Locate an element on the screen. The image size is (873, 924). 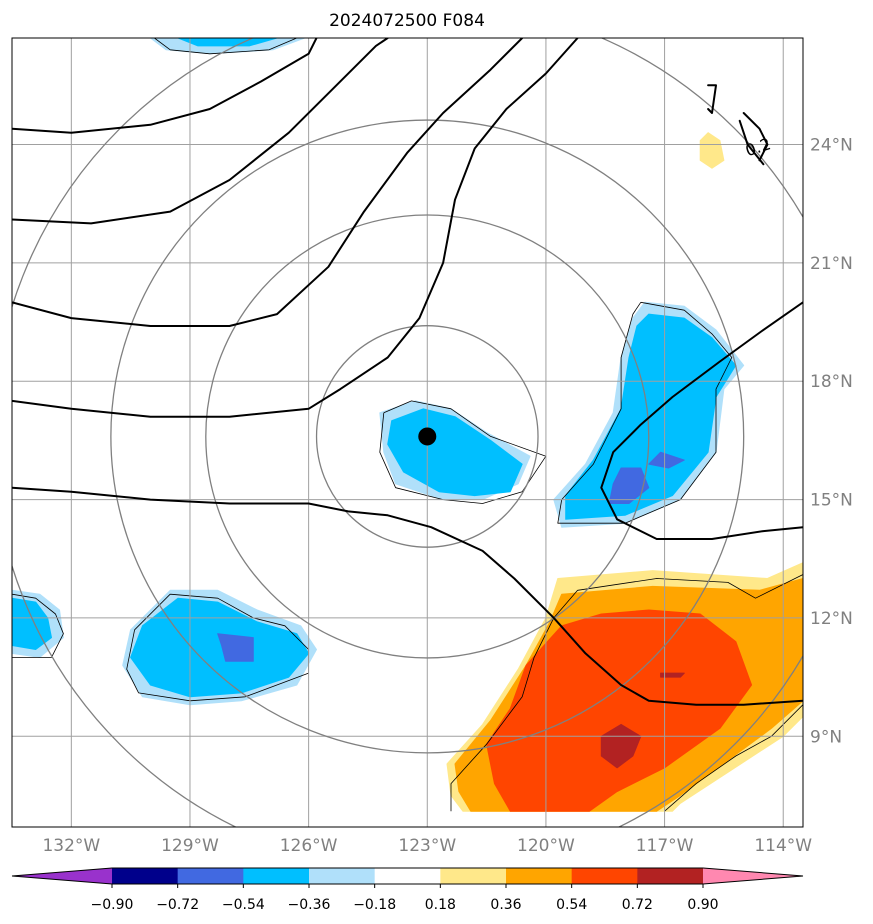
thin-outline-west-blob-edge is located at coordinates (218, 647).